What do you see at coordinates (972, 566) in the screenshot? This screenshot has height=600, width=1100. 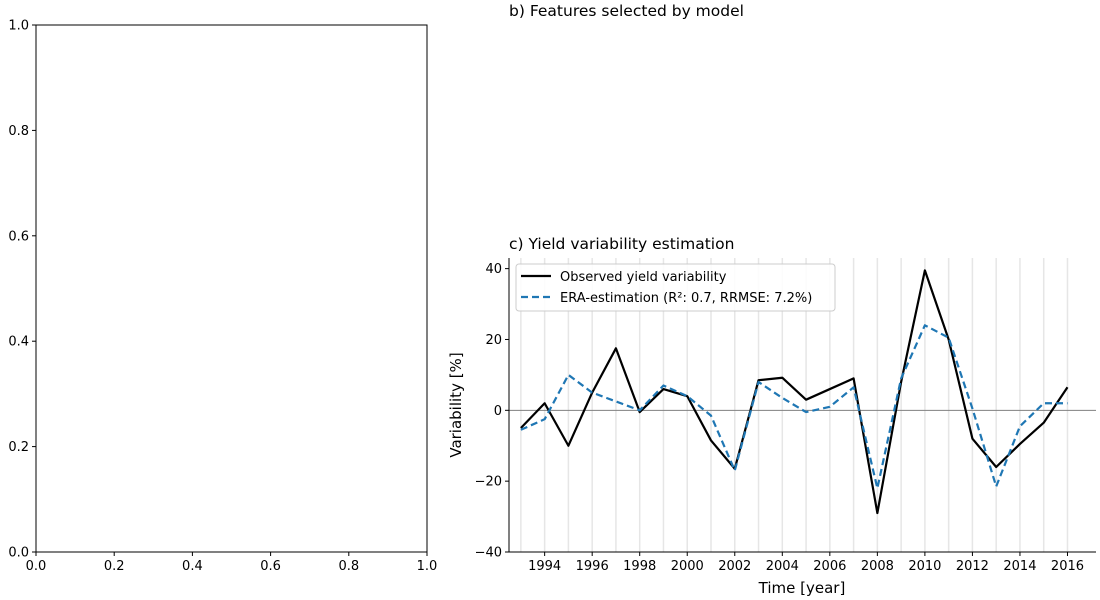 I see `panel-c-x-tick-label: 2012` at bounding box center [972, 566].